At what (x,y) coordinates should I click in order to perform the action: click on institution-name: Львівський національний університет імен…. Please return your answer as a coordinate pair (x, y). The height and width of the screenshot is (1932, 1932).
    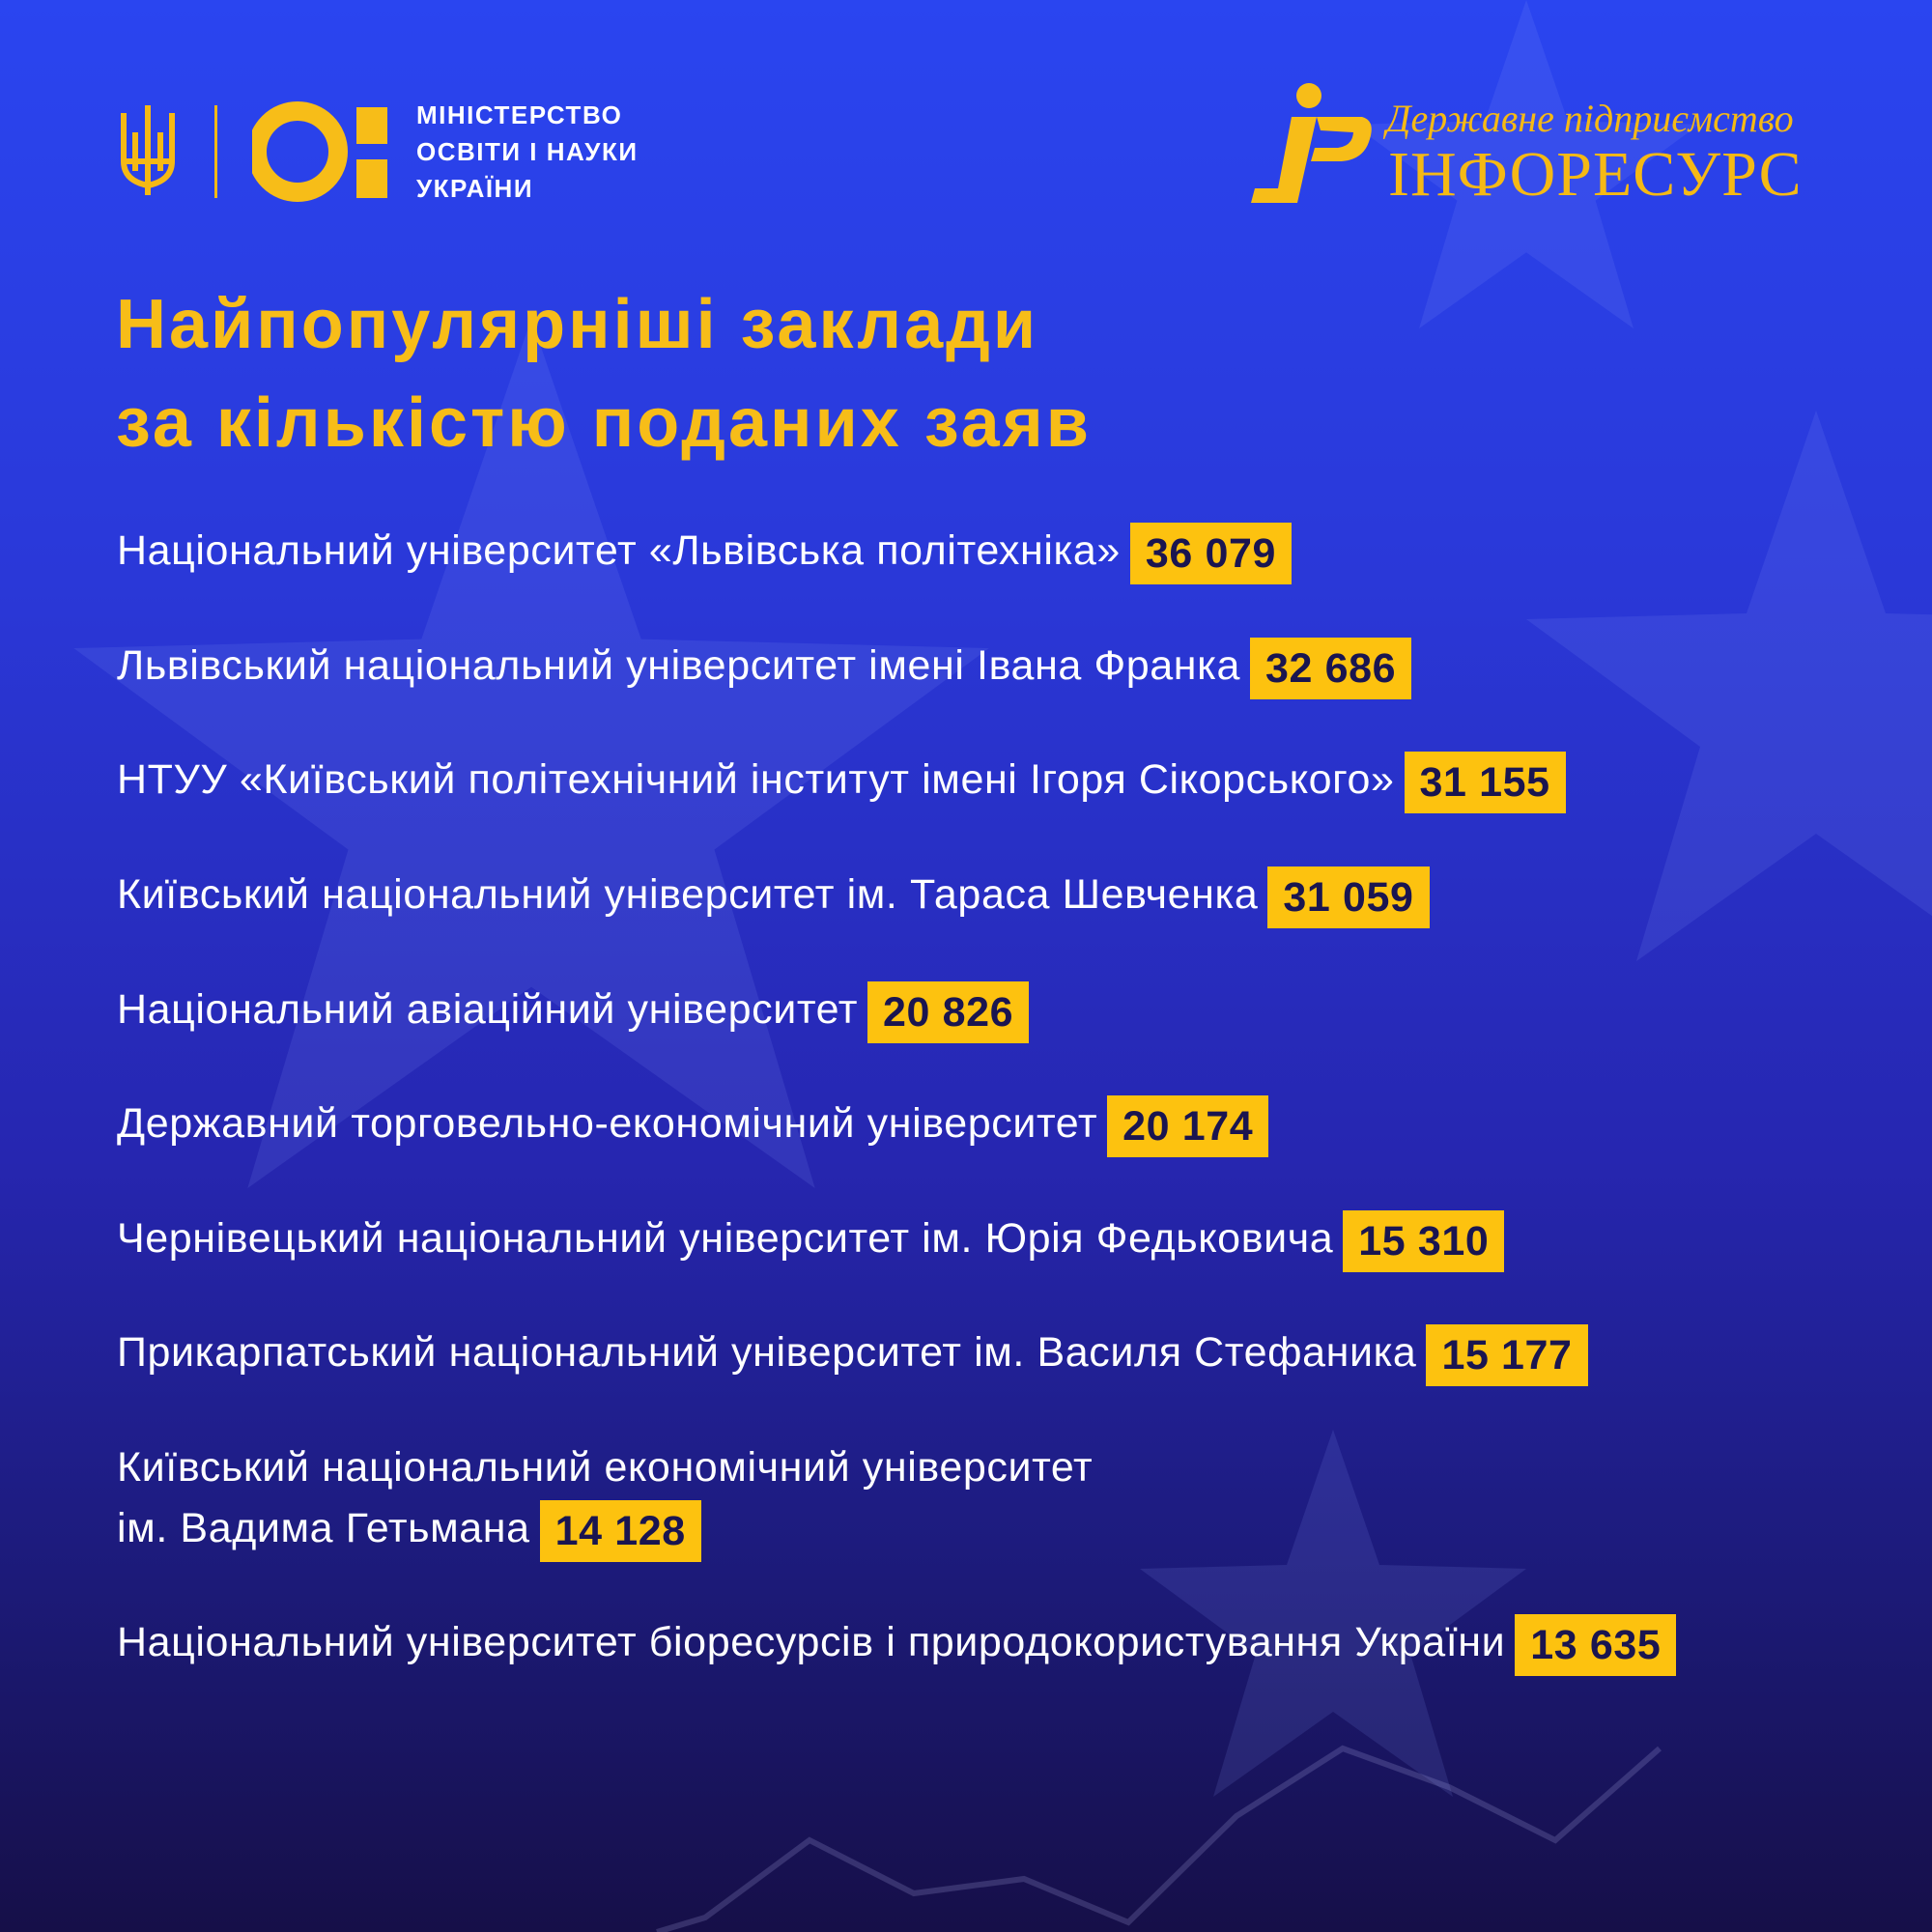
    Looking at the image, I should click on (679, 665).